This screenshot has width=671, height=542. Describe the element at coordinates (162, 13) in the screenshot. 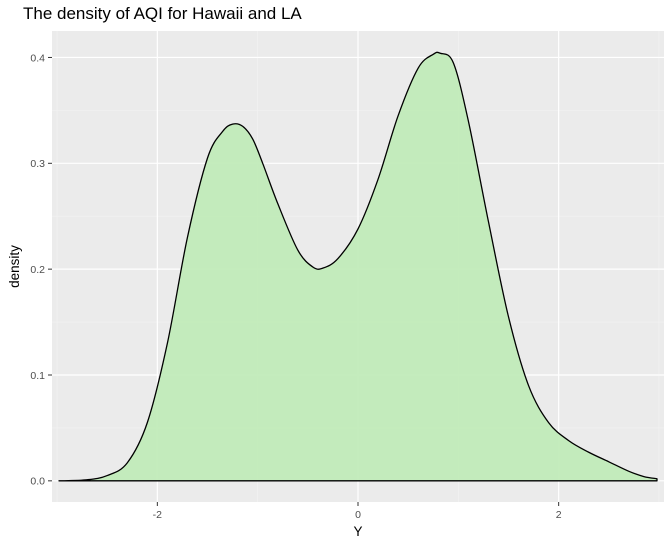

I see `chart-title: The density of AQI for Hawaii and LA` at that location.